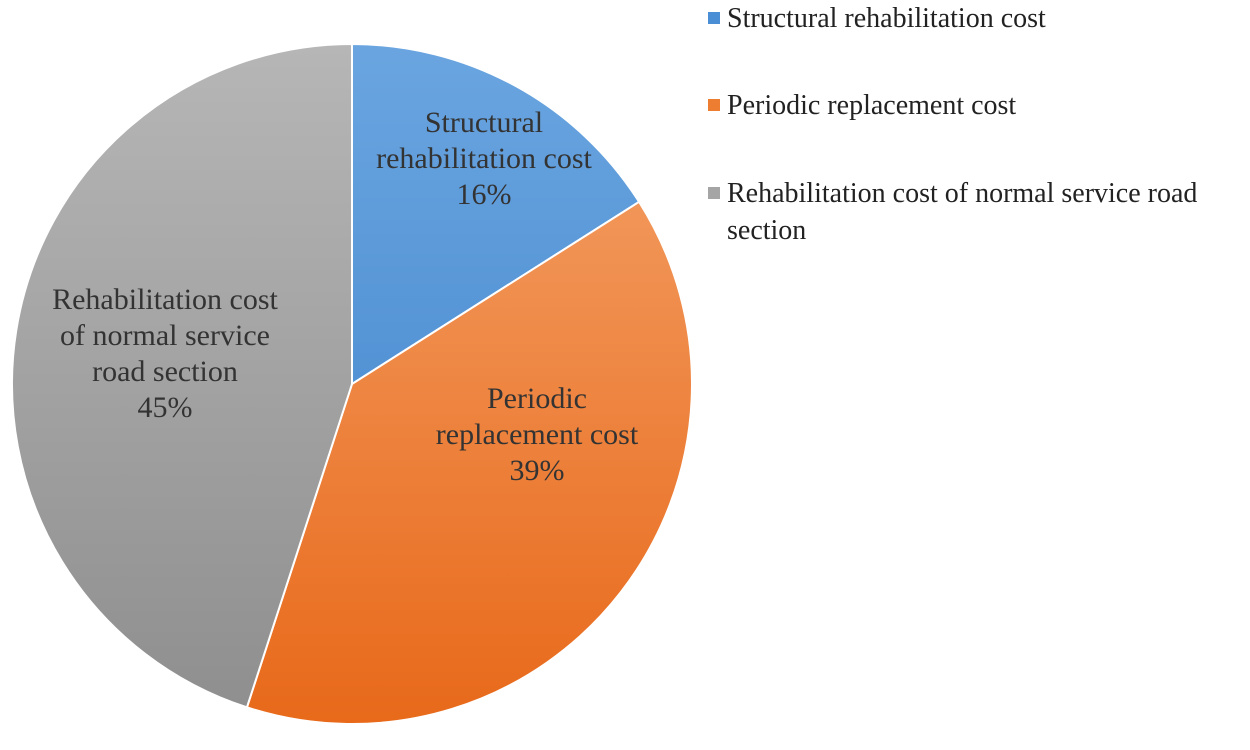 The width and height of the screenshot is (1250, 750). What do you see at coordinates (714, 18) in the screenshot?
I see `legend-swatch-structural` at bounding box center [714, 18].